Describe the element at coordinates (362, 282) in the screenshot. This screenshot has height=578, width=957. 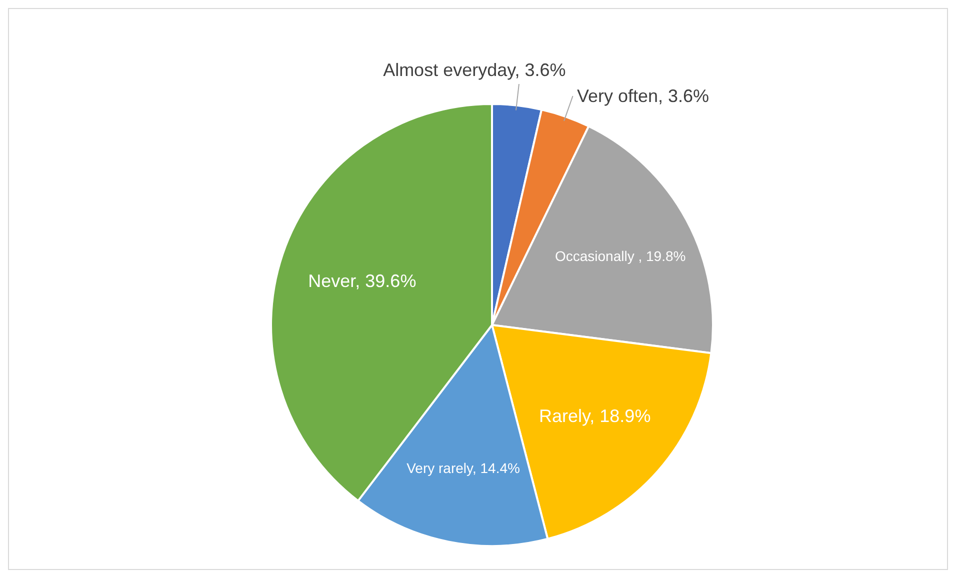
I see `slice-label: Never, 39.6%` at that location.